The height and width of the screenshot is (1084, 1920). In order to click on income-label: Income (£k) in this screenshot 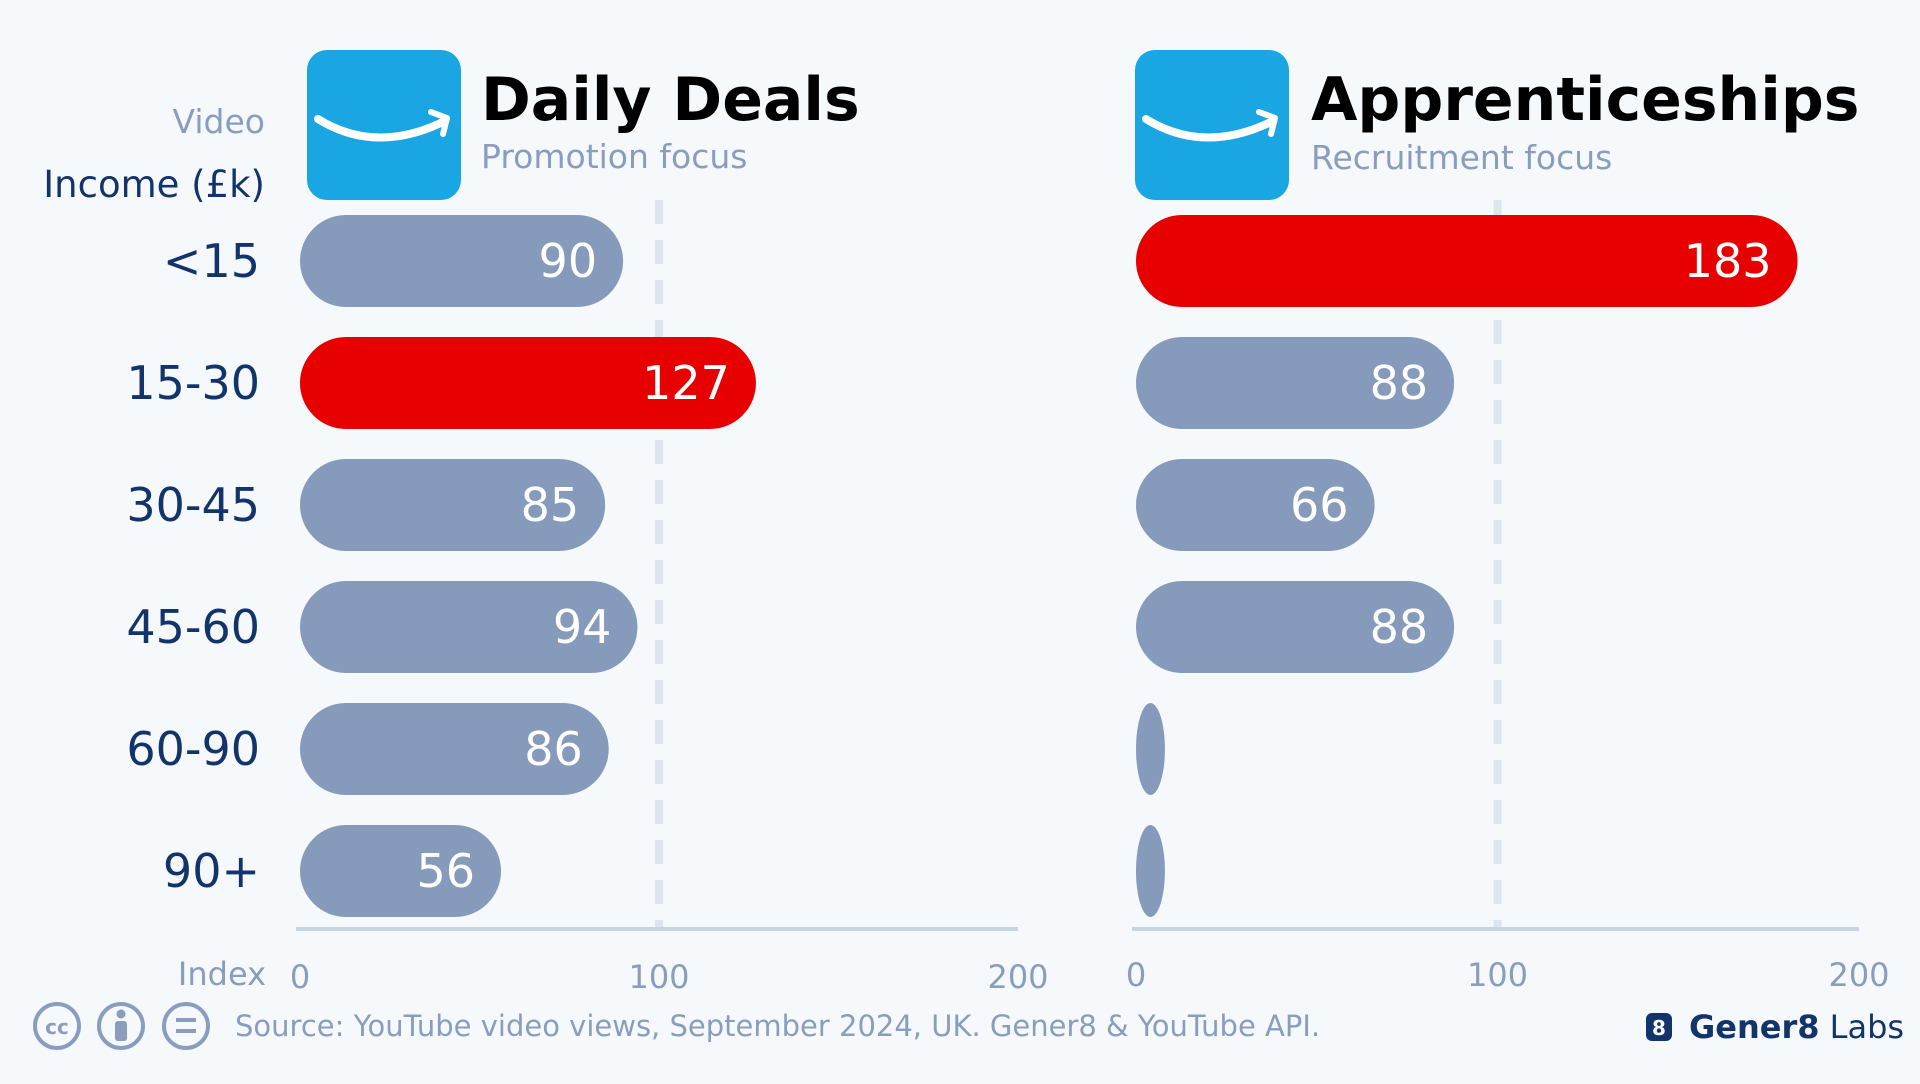, I will do `click(154, 184)`.